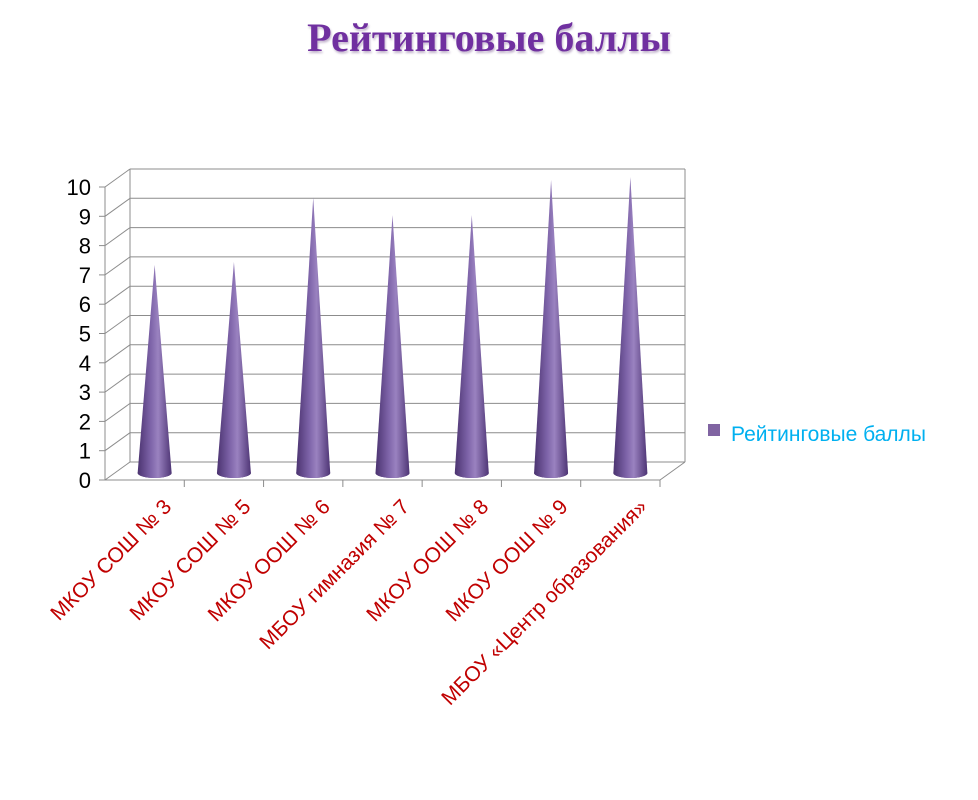  What do you see at coordinates (334, 574) in the screenshot?
I see `x-tick-label: МБОУ гимназия № 7` at bounding box center [334, 574].